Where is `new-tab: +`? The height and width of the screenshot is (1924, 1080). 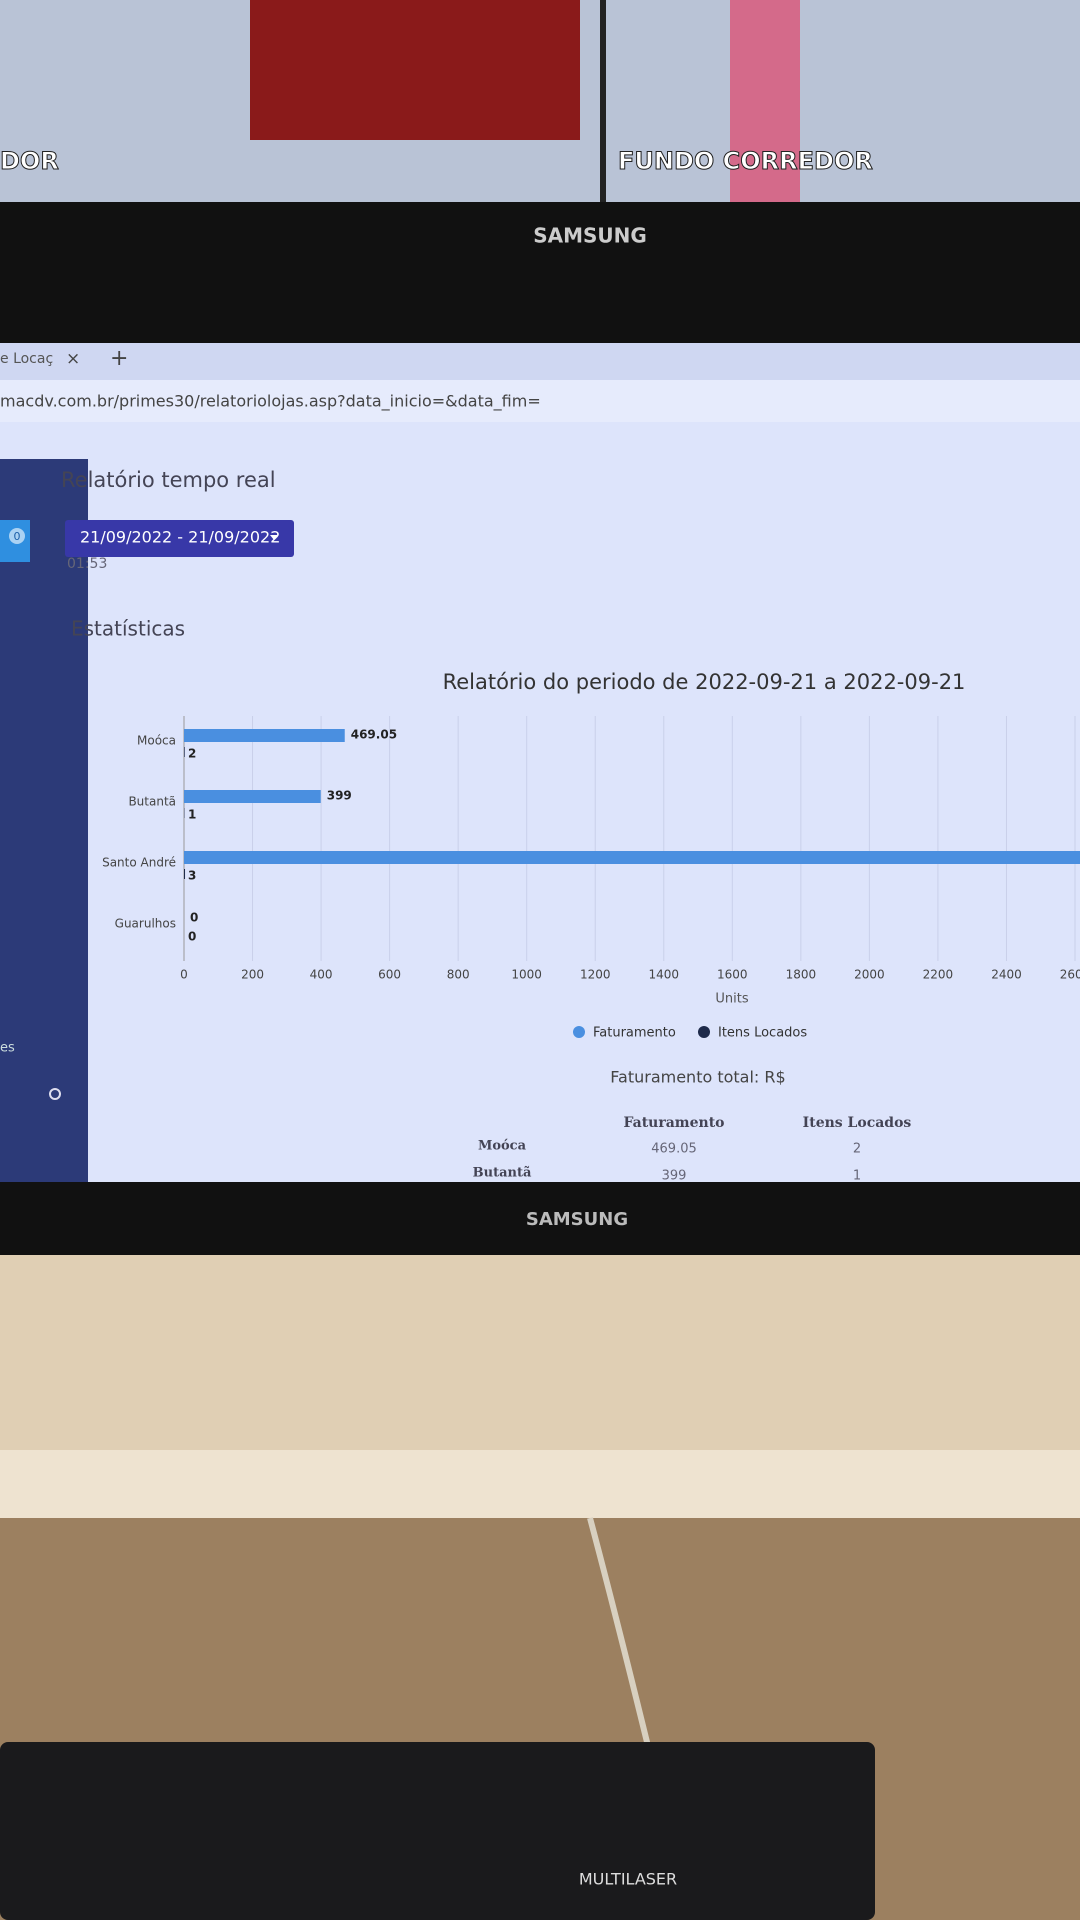 new-tab: + is located at coordinates (119, 358).